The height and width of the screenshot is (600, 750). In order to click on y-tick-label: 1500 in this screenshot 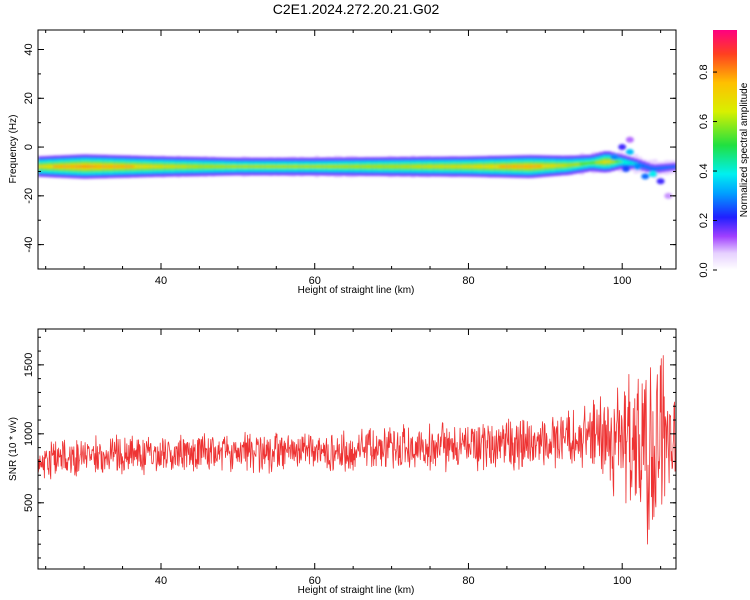, I will do `click(29, 365)`.